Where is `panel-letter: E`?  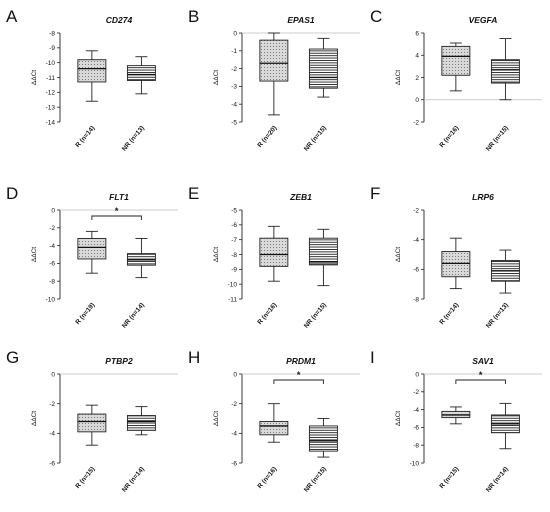 panel-letter: E is located at coordinates (193, 193).